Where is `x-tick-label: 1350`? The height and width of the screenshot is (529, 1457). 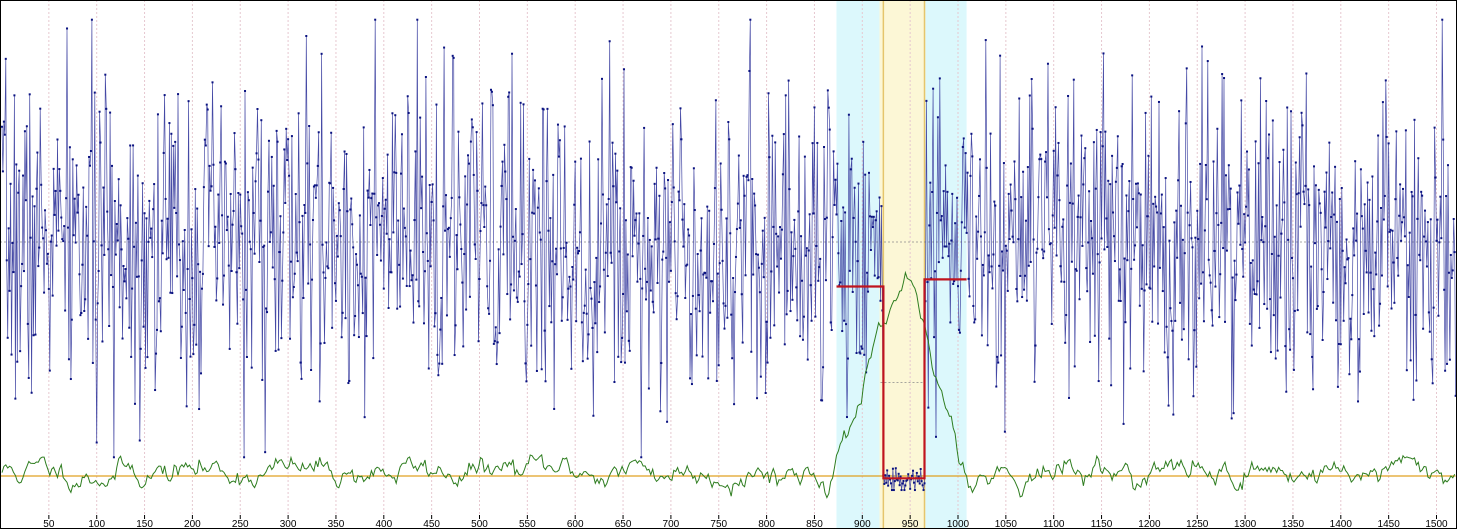 x-tick-label: 1350 is located at coordinates (1293, 524).